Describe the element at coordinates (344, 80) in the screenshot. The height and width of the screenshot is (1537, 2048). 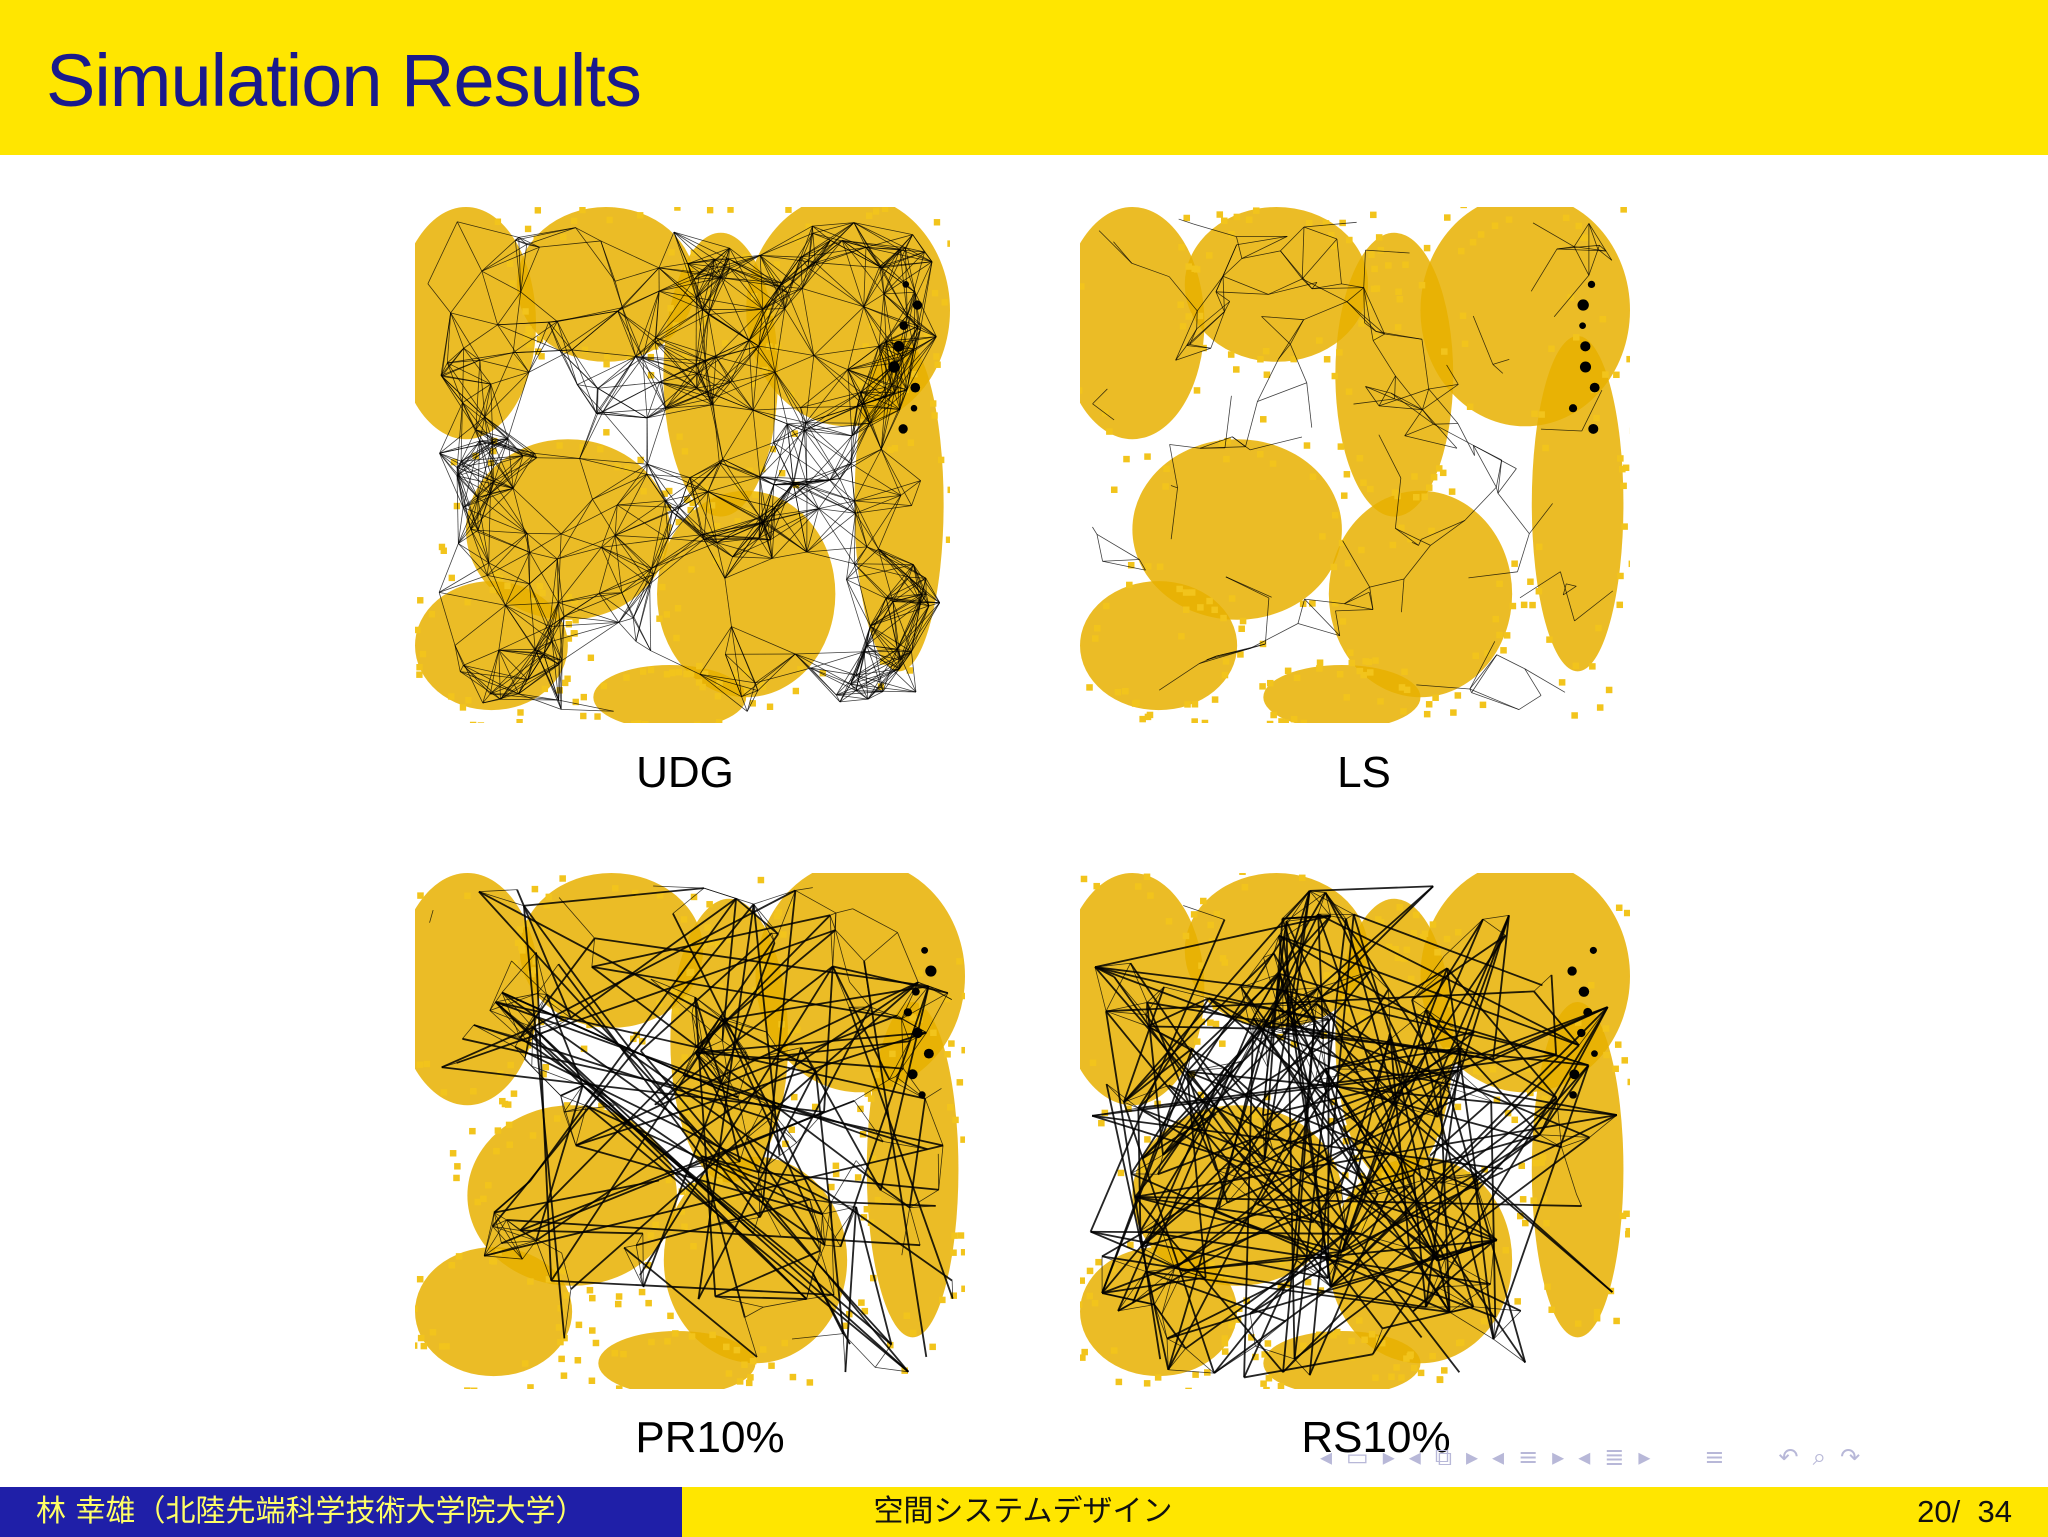
I see `slide-title: Simulation Results` at that location.